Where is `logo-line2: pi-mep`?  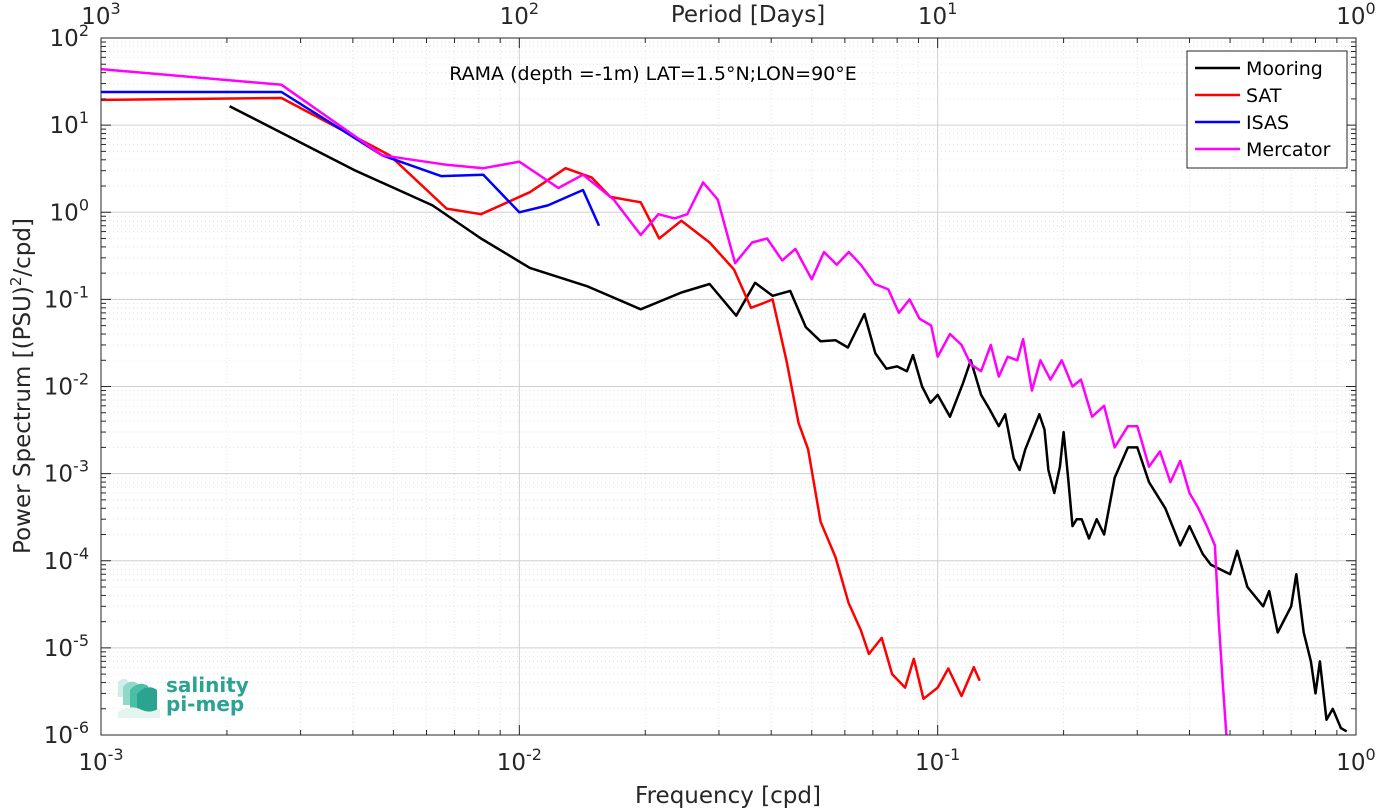 logo-line2: pi-mep is located at coordinates (205, 704).